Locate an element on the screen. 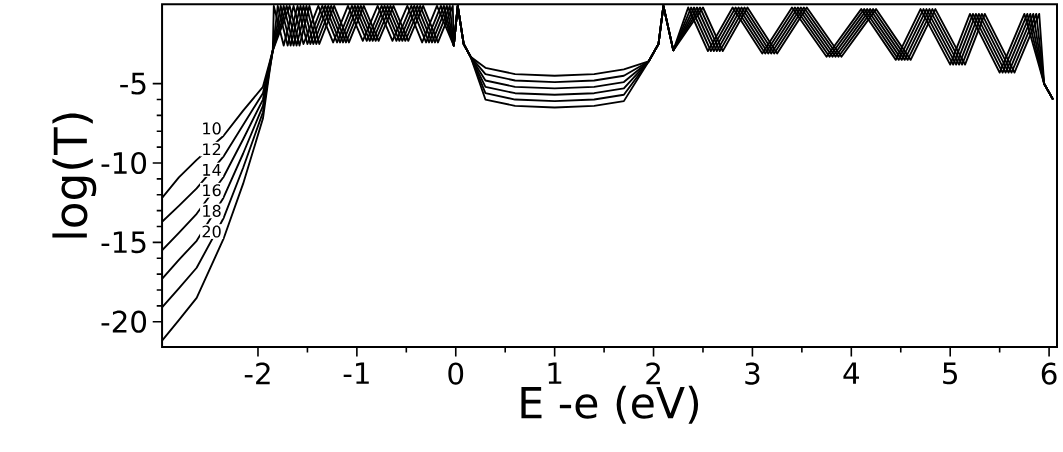  series-label: 14 is located at coordinates (212, 169).